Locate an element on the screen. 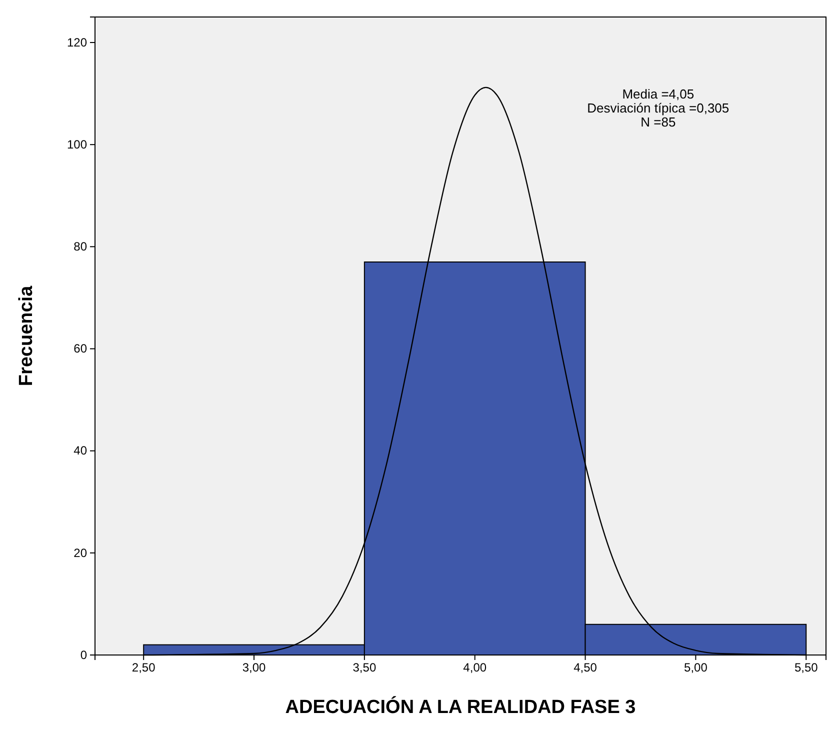 Image resolution: width=831 pixels, height=729 pixels. annotation: Media =4,05 is located at coordinates (658, 94).